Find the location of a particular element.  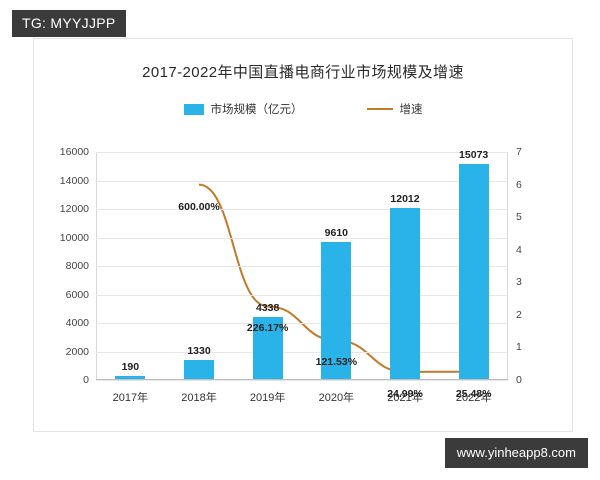

y-tick-right: 7 is located at coordinates (519, 152).